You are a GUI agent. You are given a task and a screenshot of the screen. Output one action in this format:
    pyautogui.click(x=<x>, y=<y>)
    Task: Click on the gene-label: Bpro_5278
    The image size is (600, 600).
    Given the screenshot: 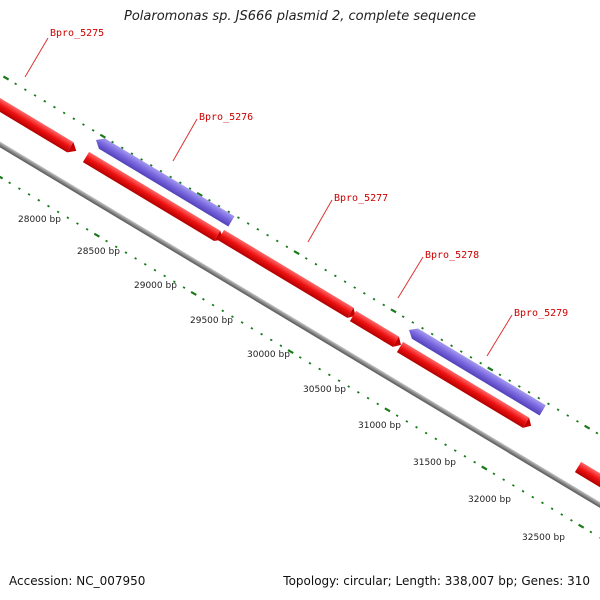 What is the action you would take?
    pyautogui.click(x=452, y=255)
    